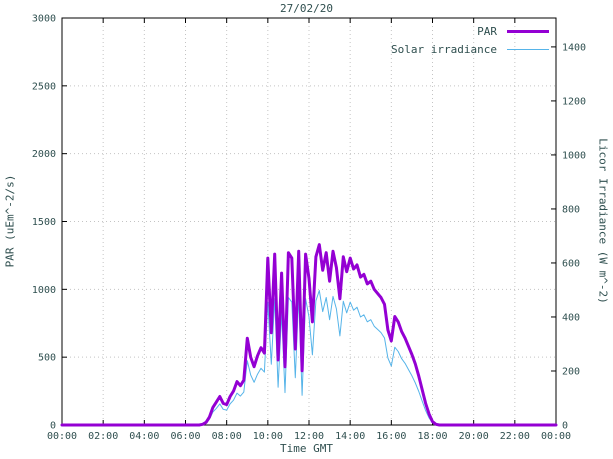 The height and width of the screenshot is (459, 613). Describe the element at coordinates (528, 49) in the screenshot. I see `legend-line-solar` at that location.